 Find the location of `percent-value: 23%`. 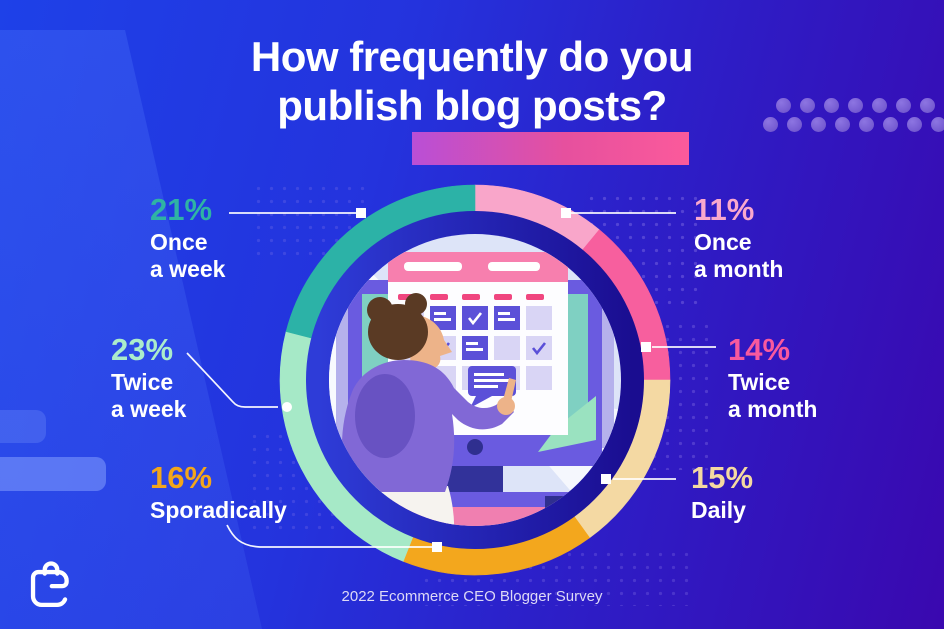

percent-value: 23% is located at coordinates (142, 349).